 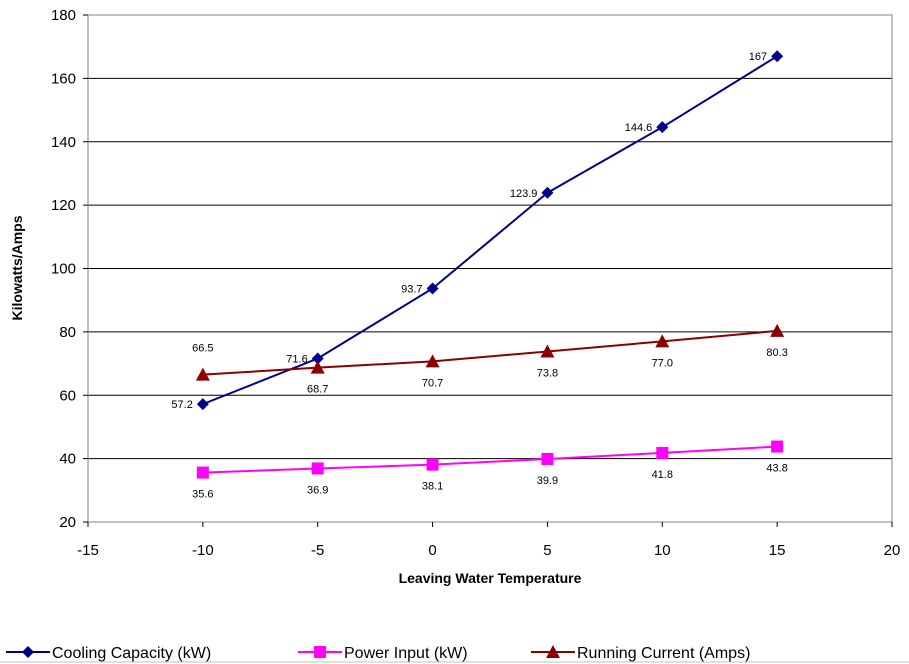 I want to click on data-label-power-input: 41.8, so click(x=662, y=475).